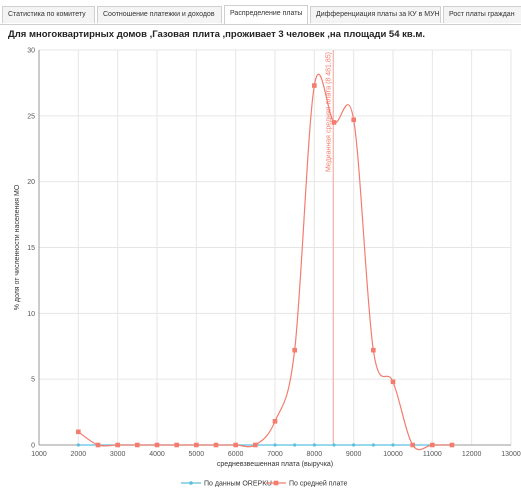  Describe the element at coordinates (31, 314) in the screenshot. I see `y-tick-label: 10` at that location.